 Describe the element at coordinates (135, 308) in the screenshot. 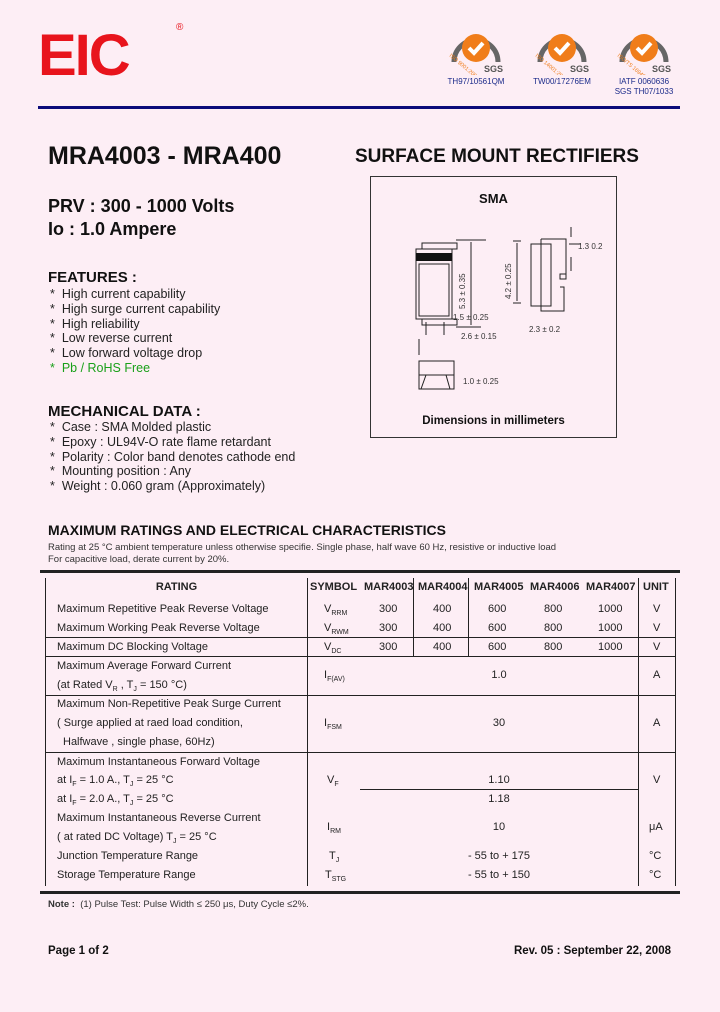

I see `list-item: * High surge current capability` at that location.